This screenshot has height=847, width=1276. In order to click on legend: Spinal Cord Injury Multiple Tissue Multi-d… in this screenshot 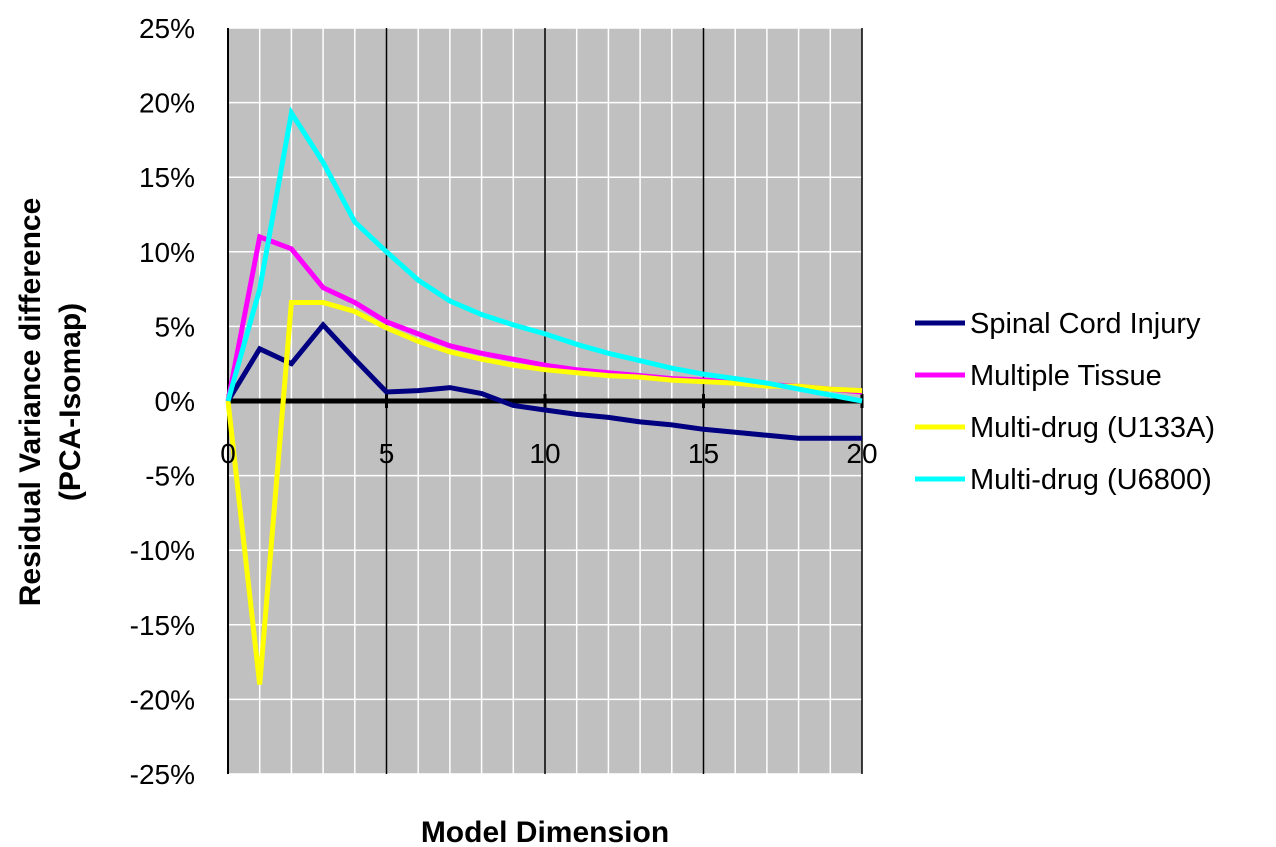, I will do `click(1065, 402)`.